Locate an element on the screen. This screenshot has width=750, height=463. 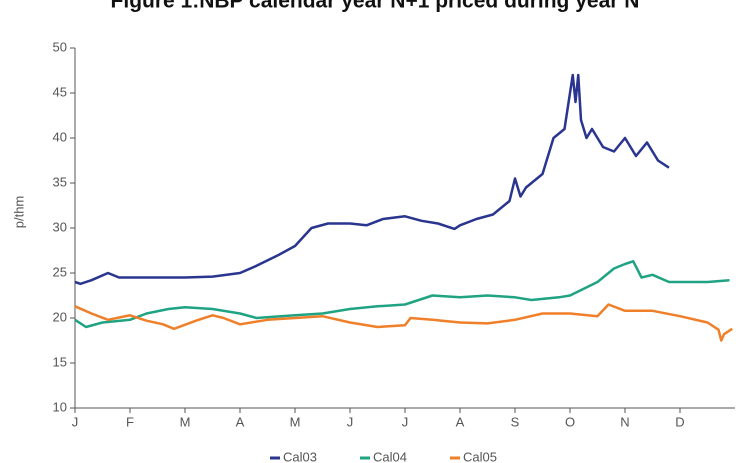
y-tick-label: 30 is located at coordinates (60, 226).